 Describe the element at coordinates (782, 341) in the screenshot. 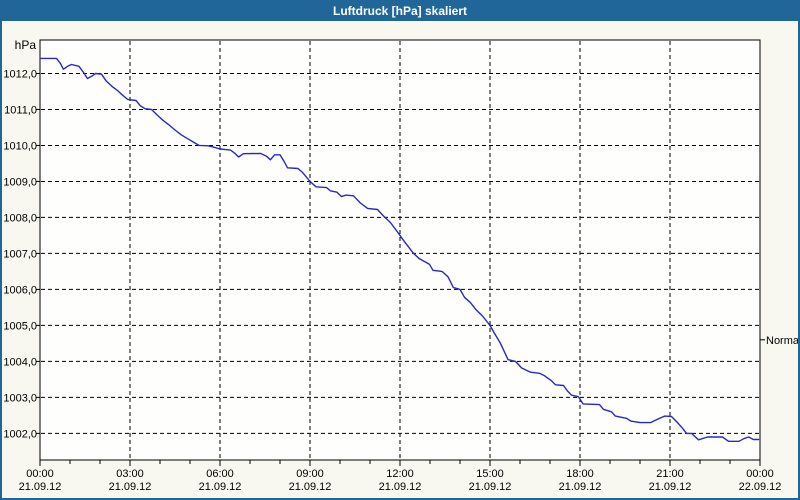

I see `normal-annotation-label: Normal` at that location.